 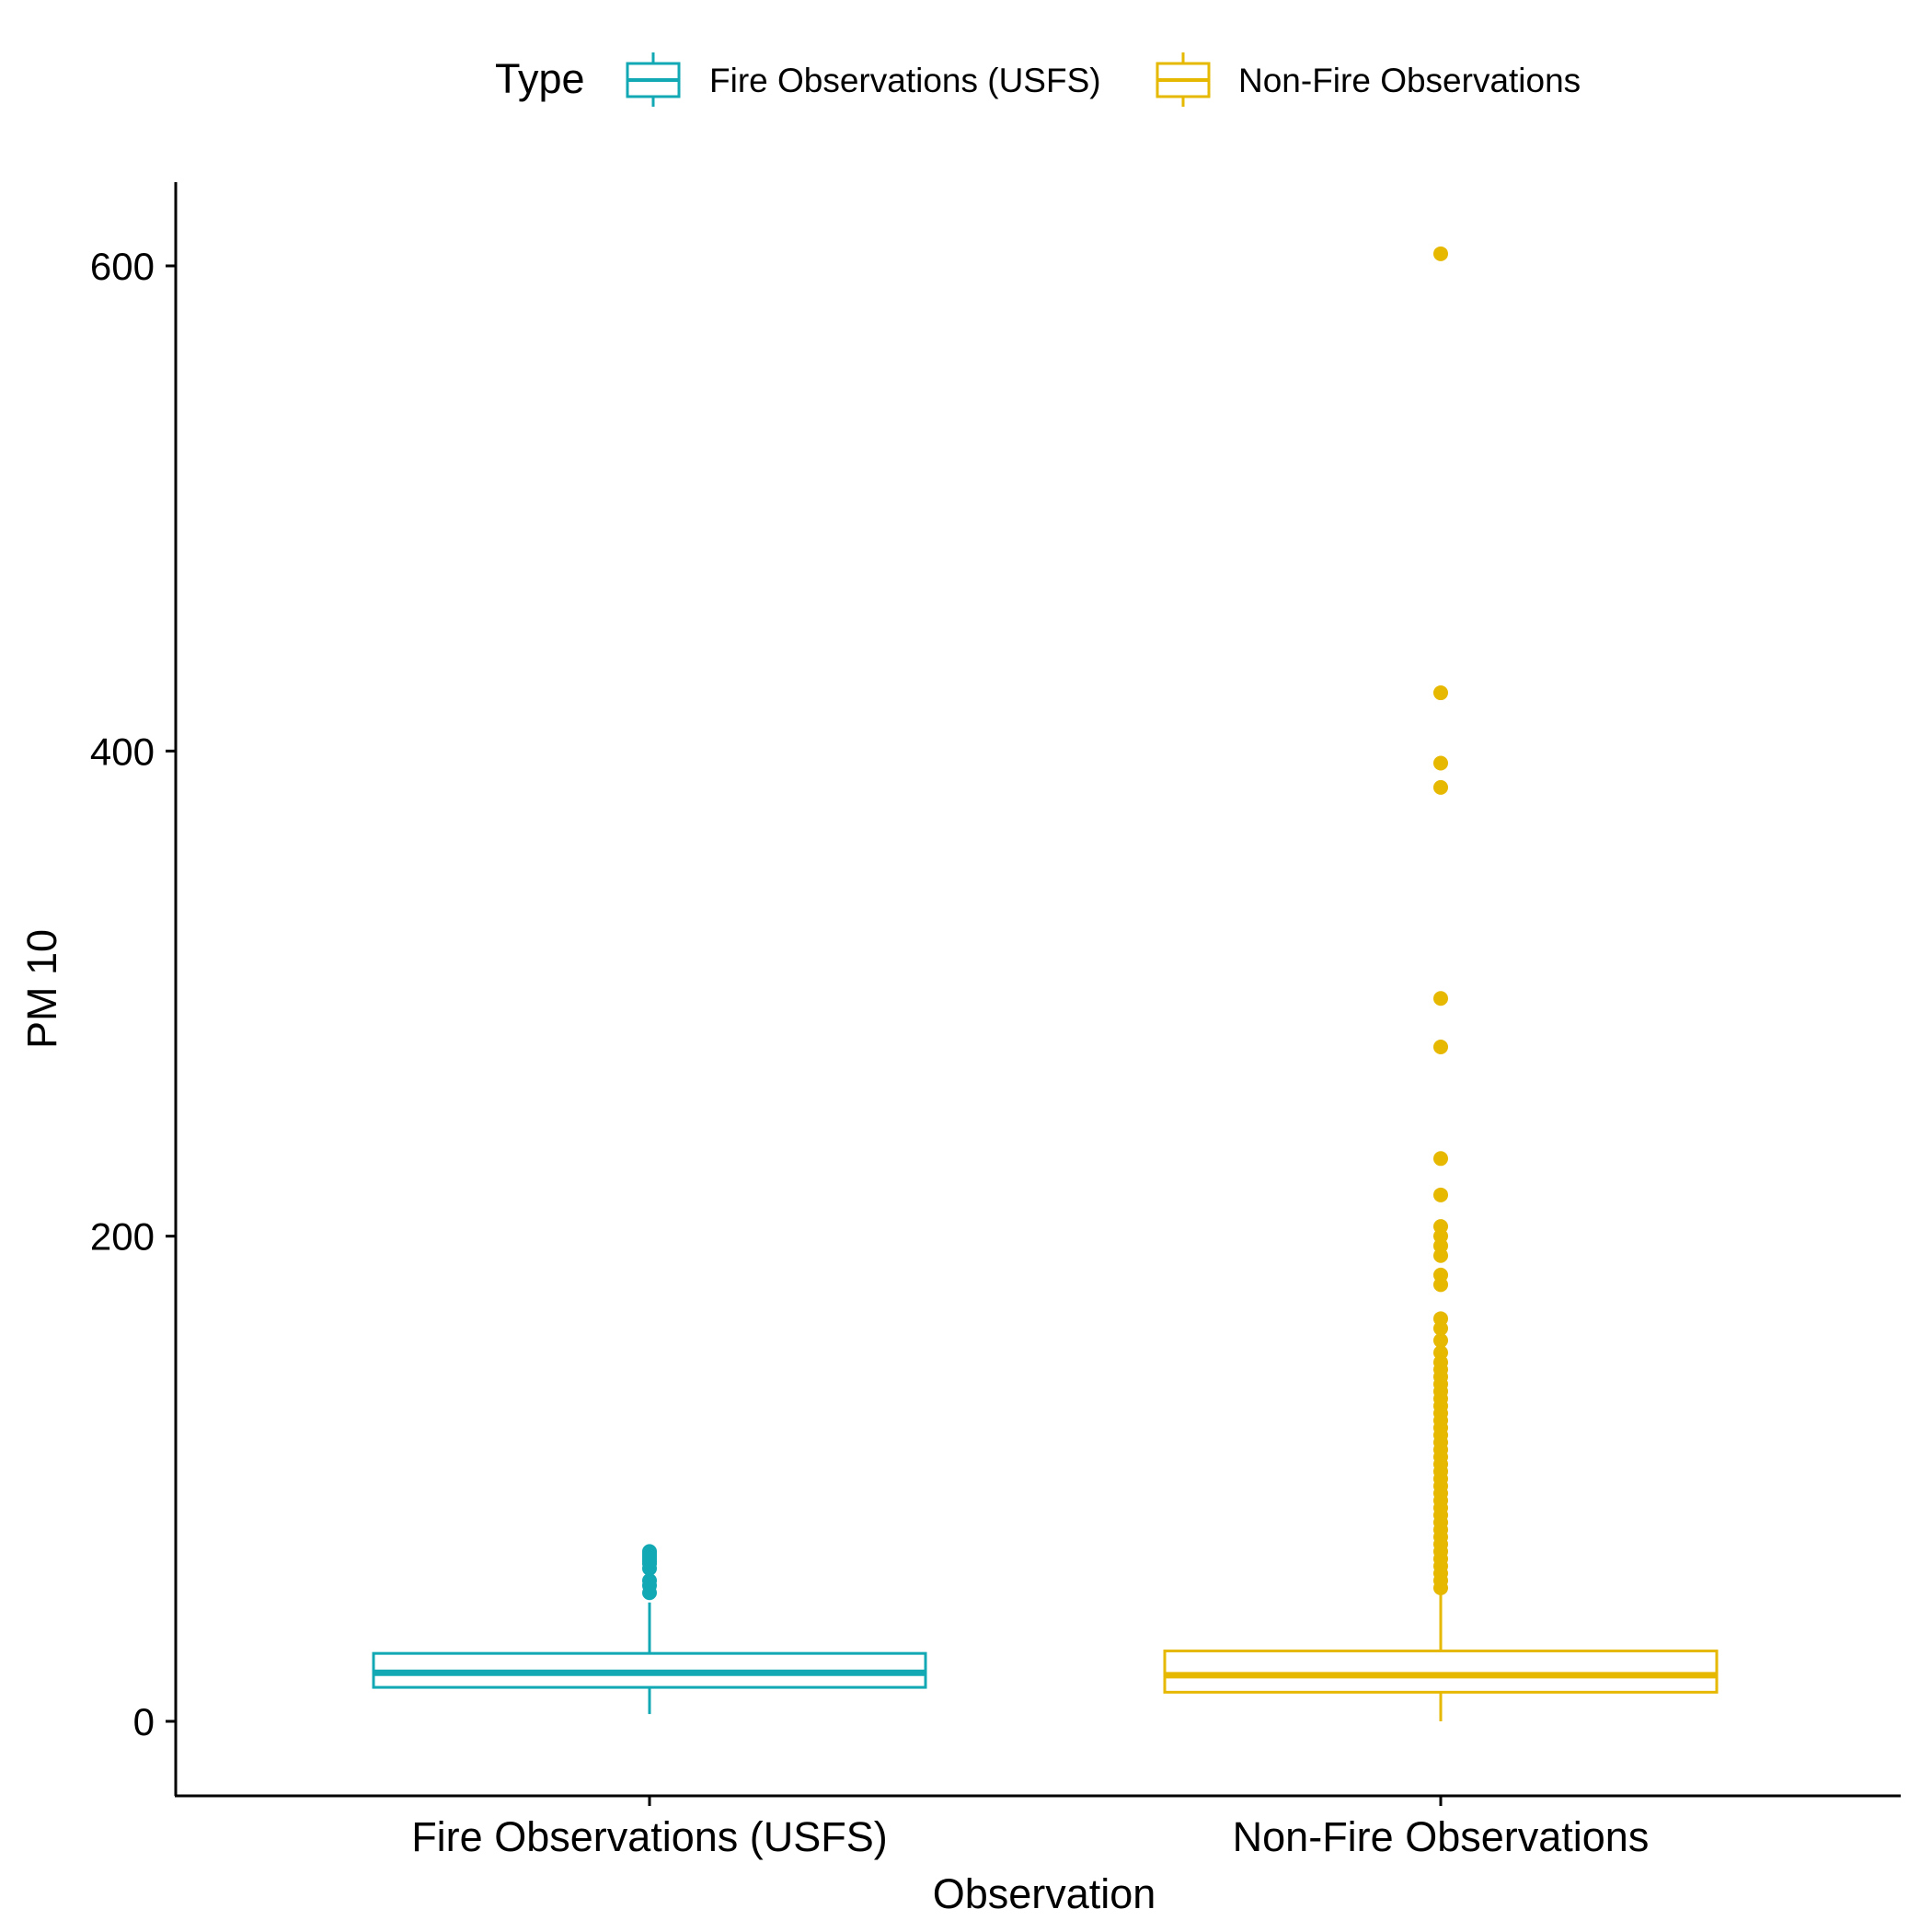 I want to click on legend-label-fire: Fire Observations (USFS), so click(x=905, y=80).